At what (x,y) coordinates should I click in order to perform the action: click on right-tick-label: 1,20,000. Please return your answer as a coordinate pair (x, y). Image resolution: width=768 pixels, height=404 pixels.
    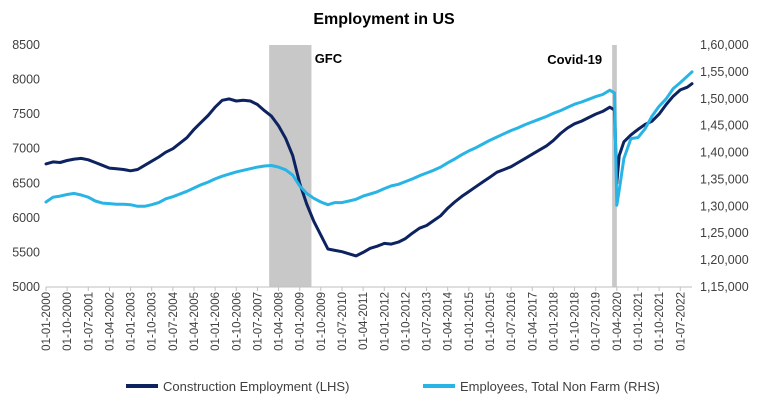
    Looking at the image, I should click on (724, 260).